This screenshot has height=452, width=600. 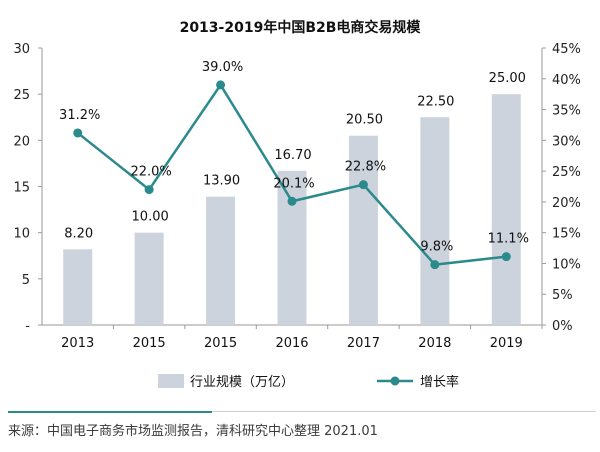 I want to click on source-divider-accent, so click(x=110, y=412).